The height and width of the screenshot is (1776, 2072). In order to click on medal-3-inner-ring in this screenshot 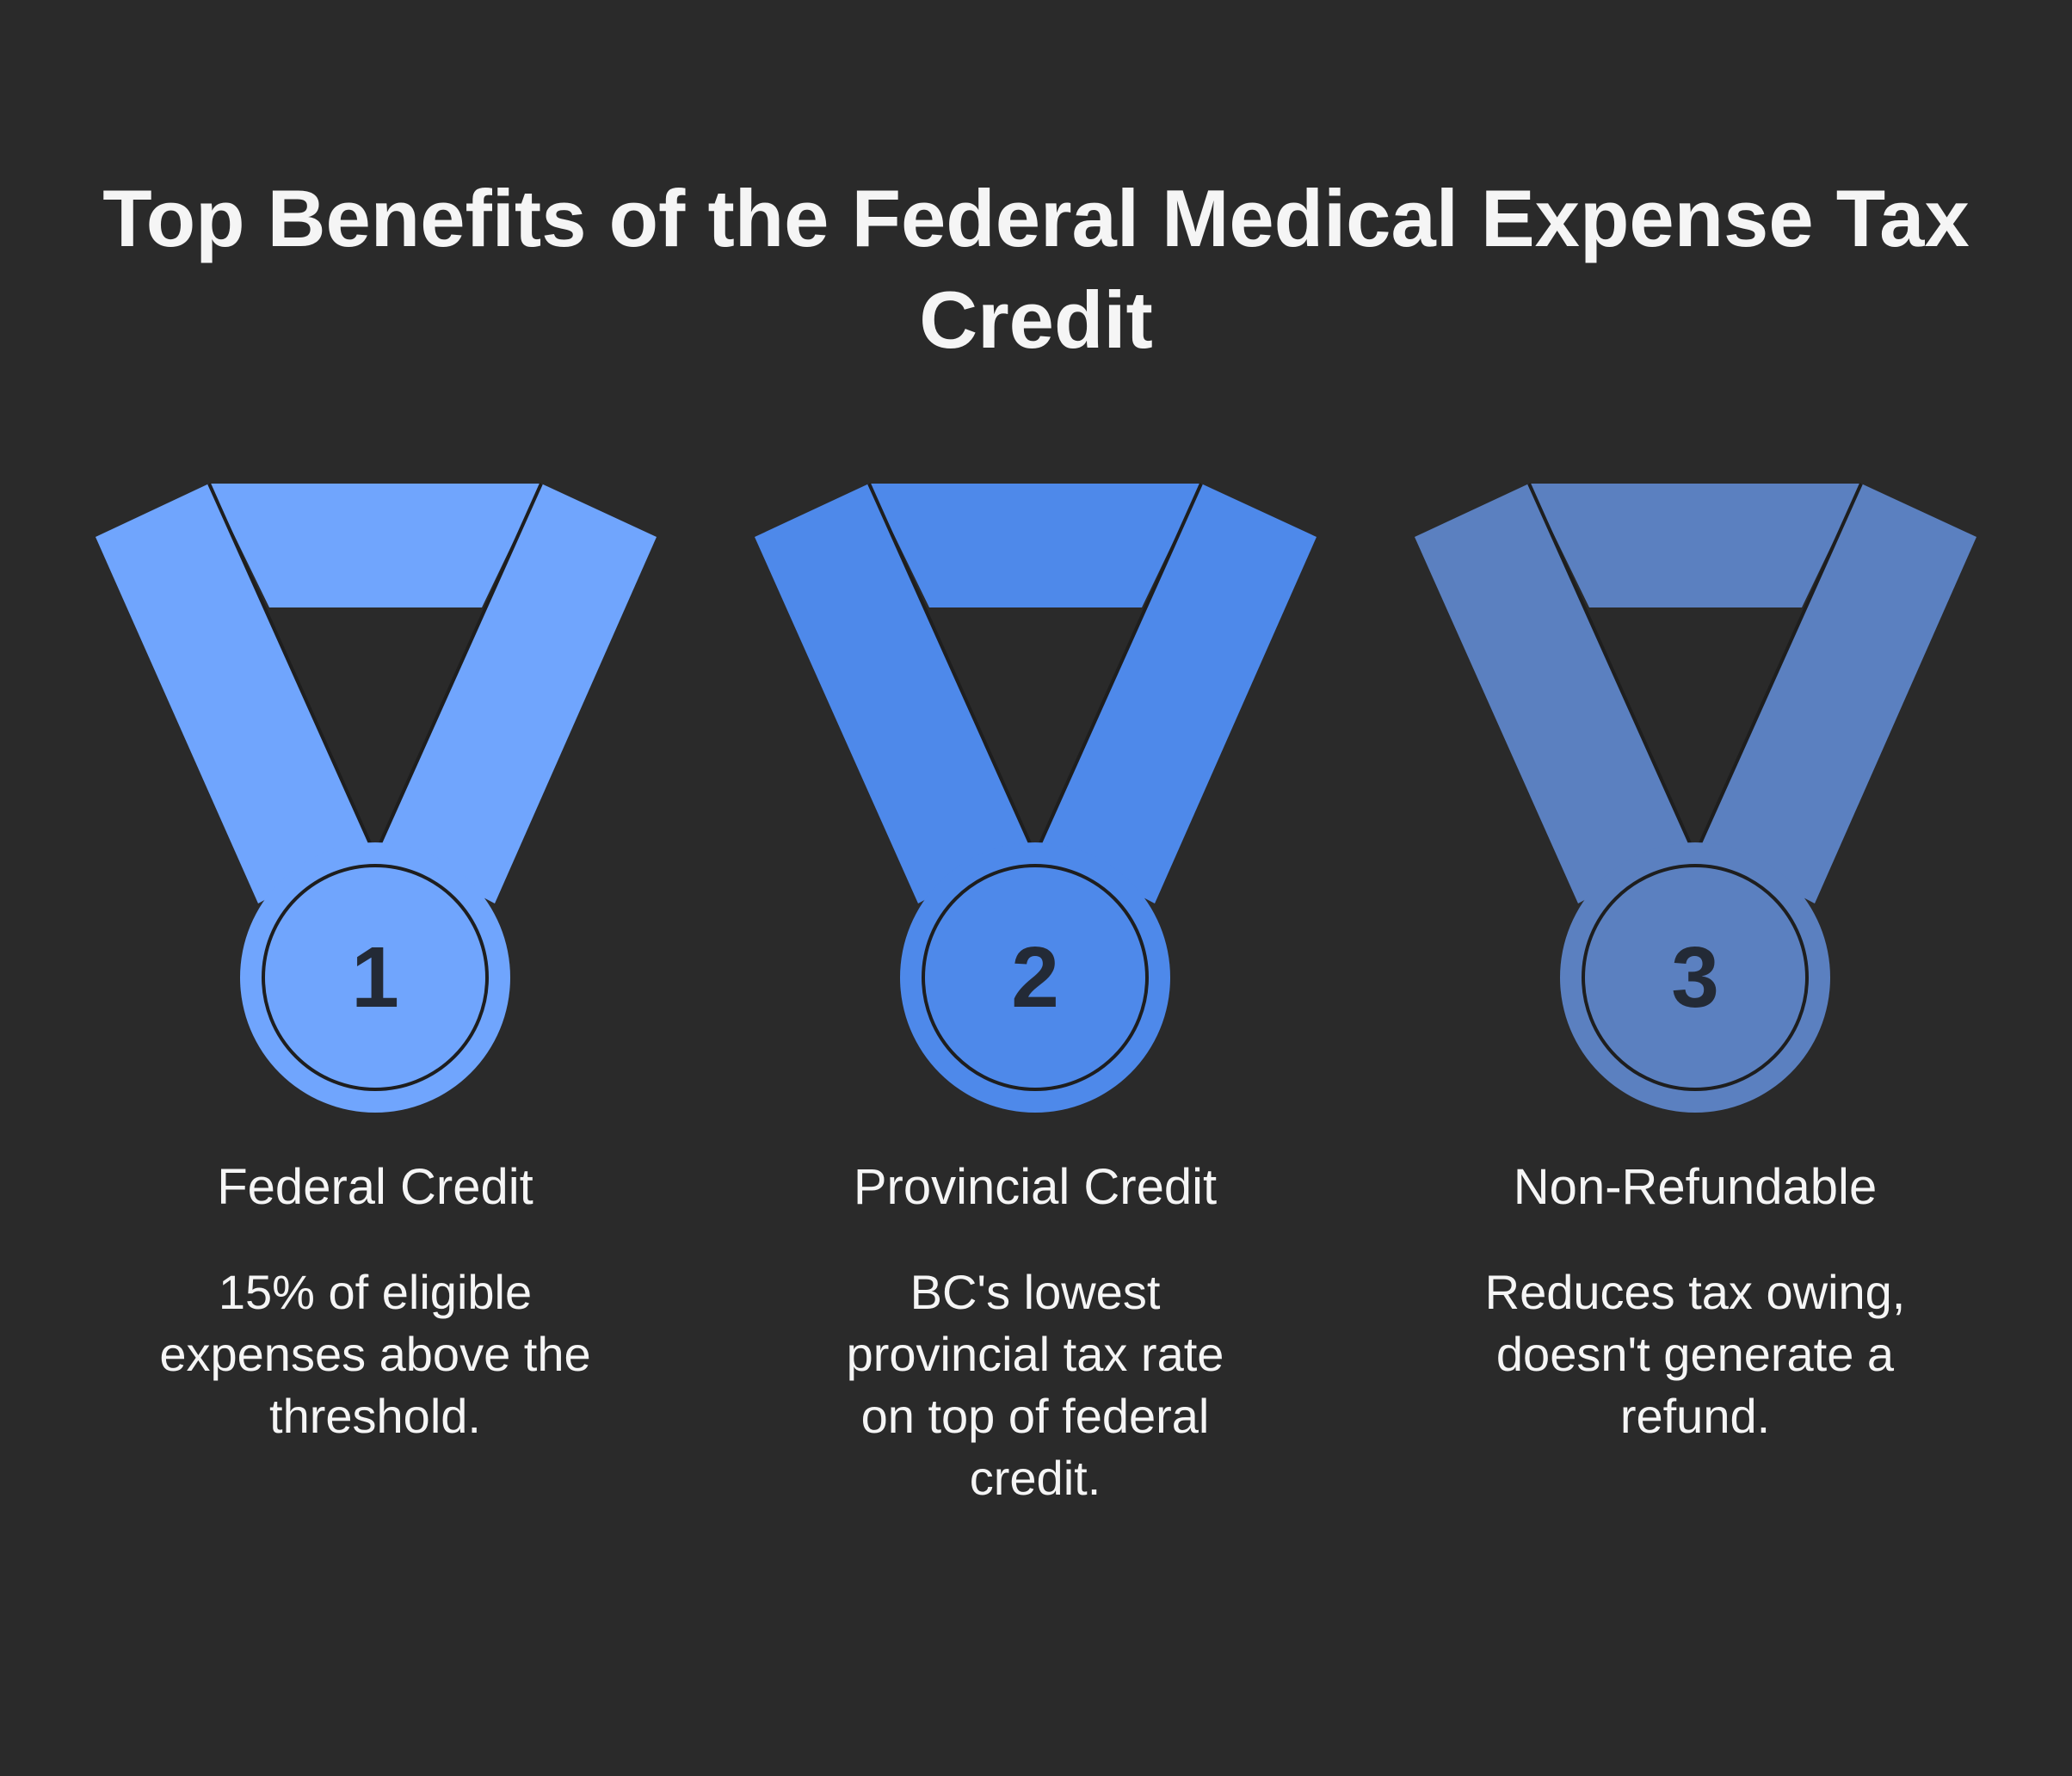, I will do `click(1695, 977)`.